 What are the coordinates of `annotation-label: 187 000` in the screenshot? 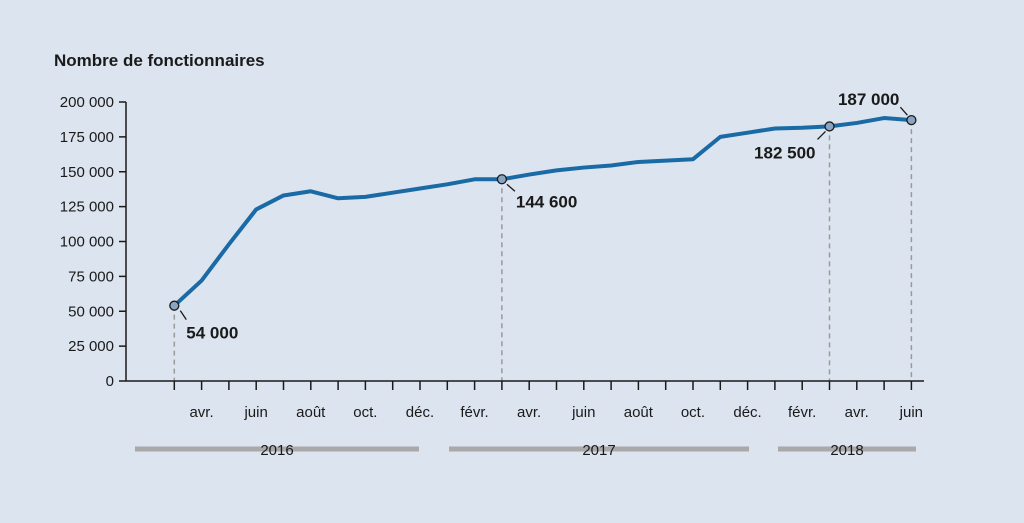 It's located at (868, 99).